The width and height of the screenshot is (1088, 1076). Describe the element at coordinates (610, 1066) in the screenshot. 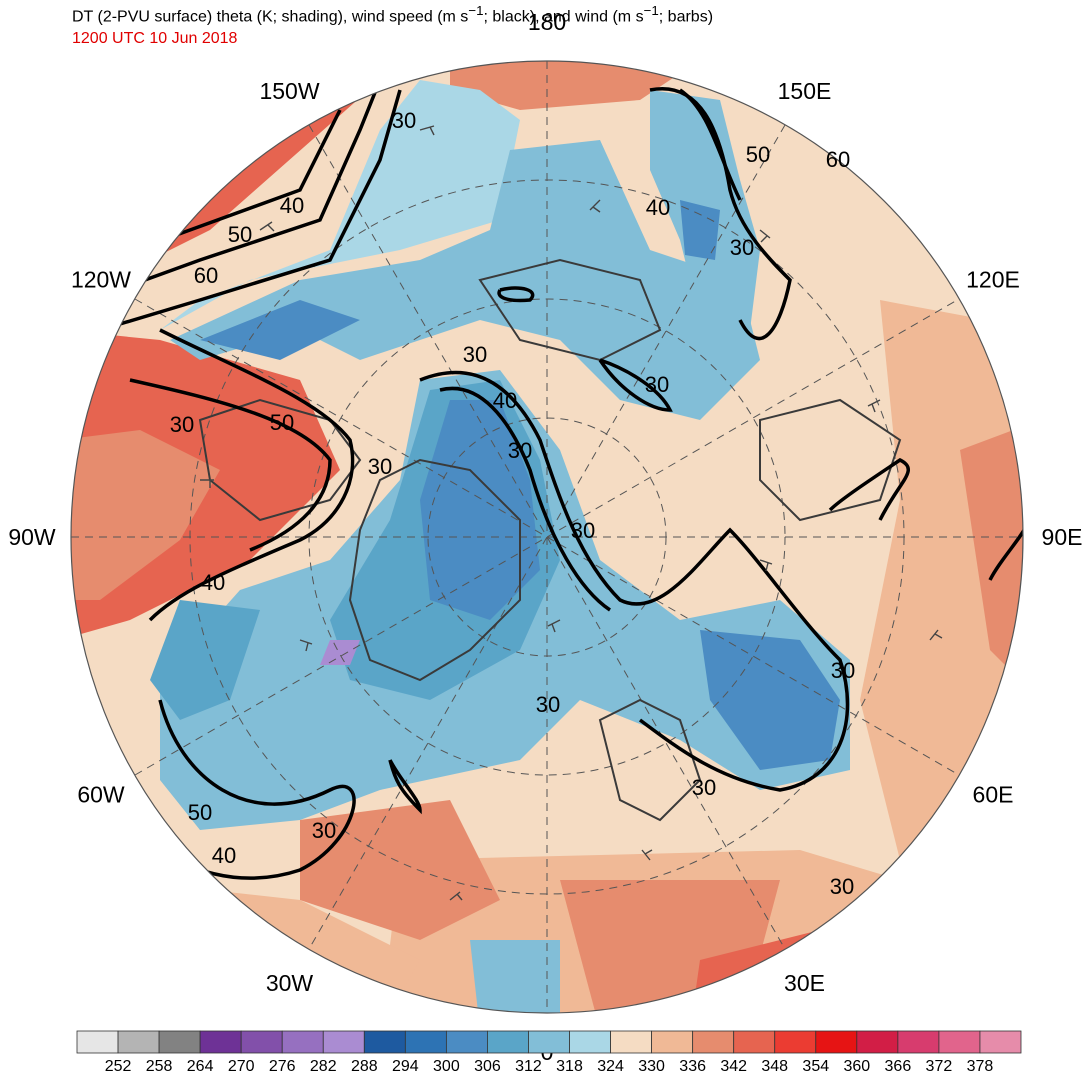

I see `colorbar-tick-label: 324` at that location.